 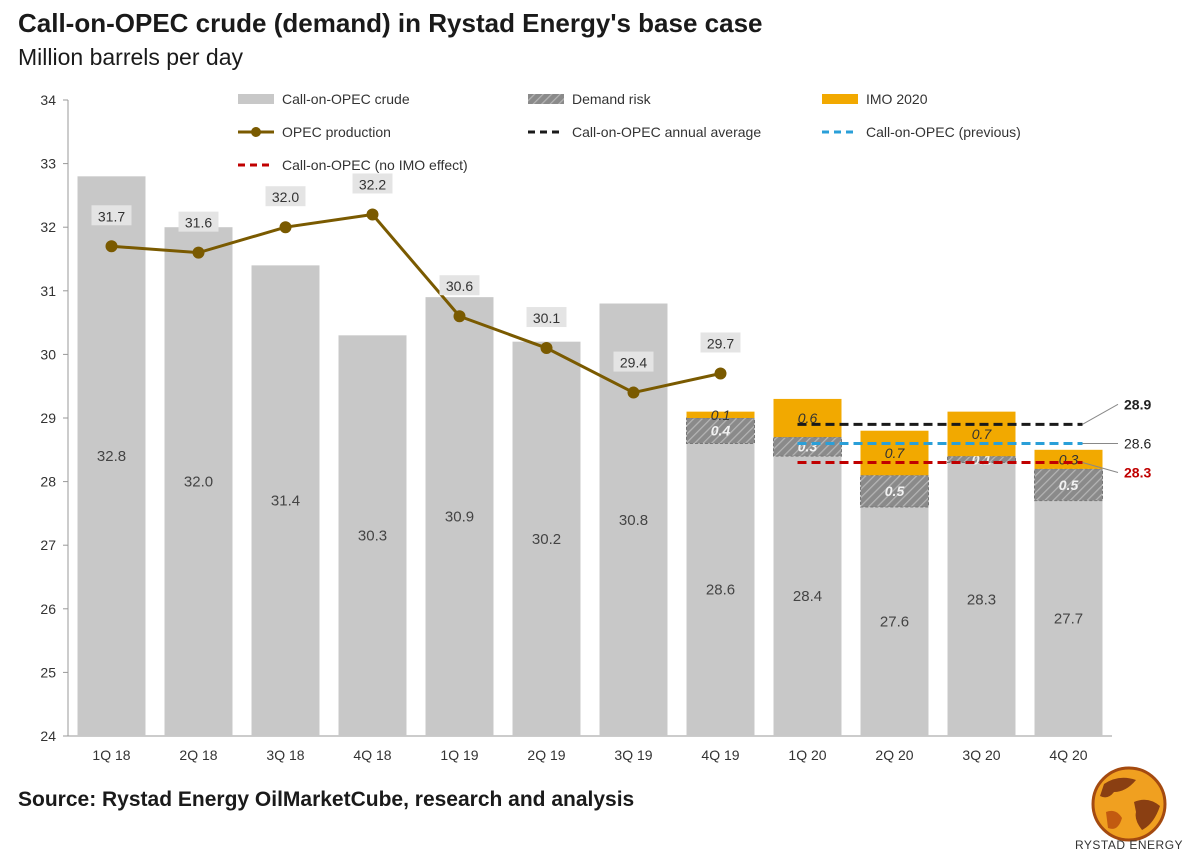 What do you see at coordinates (807, 755) in the screenshot?
I see `x-tick-label: 1Q 20` at bounding box center [807, 755].